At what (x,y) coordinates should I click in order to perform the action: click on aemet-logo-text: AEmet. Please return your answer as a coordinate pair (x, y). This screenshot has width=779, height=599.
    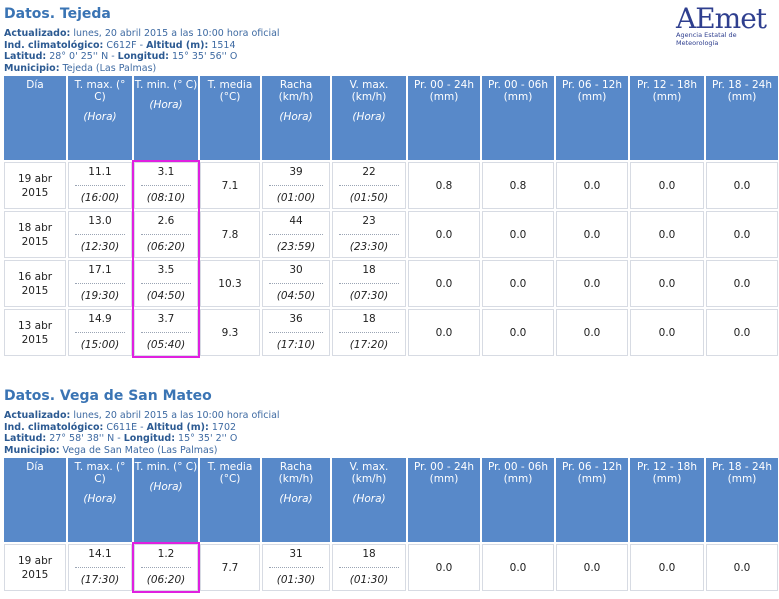
    Looking at the image, I should click on (721, 18).